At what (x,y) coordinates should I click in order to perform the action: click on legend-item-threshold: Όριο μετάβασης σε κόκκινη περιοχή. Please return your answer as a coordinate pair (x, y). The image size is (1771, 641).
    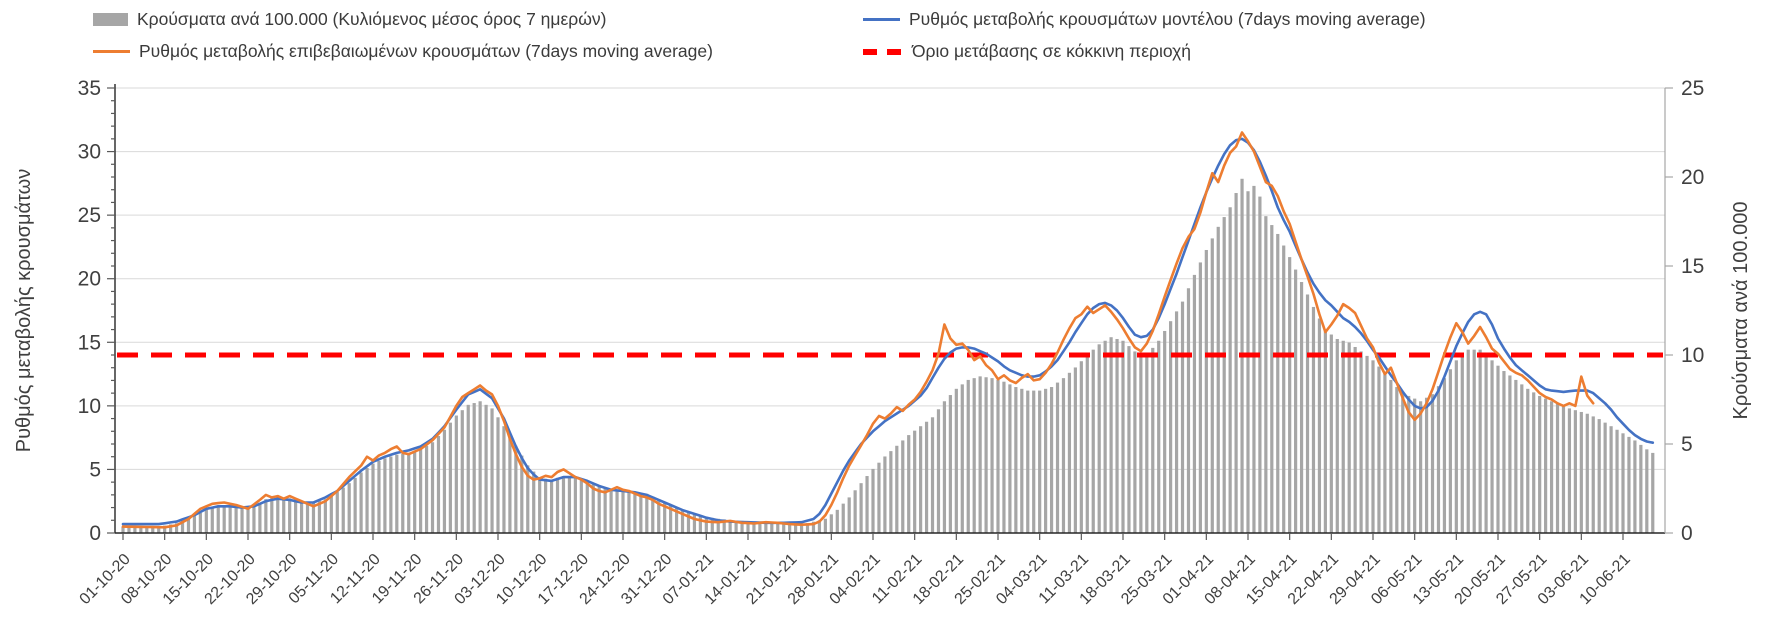
    Looking at the image, I should click on (1027, 51).